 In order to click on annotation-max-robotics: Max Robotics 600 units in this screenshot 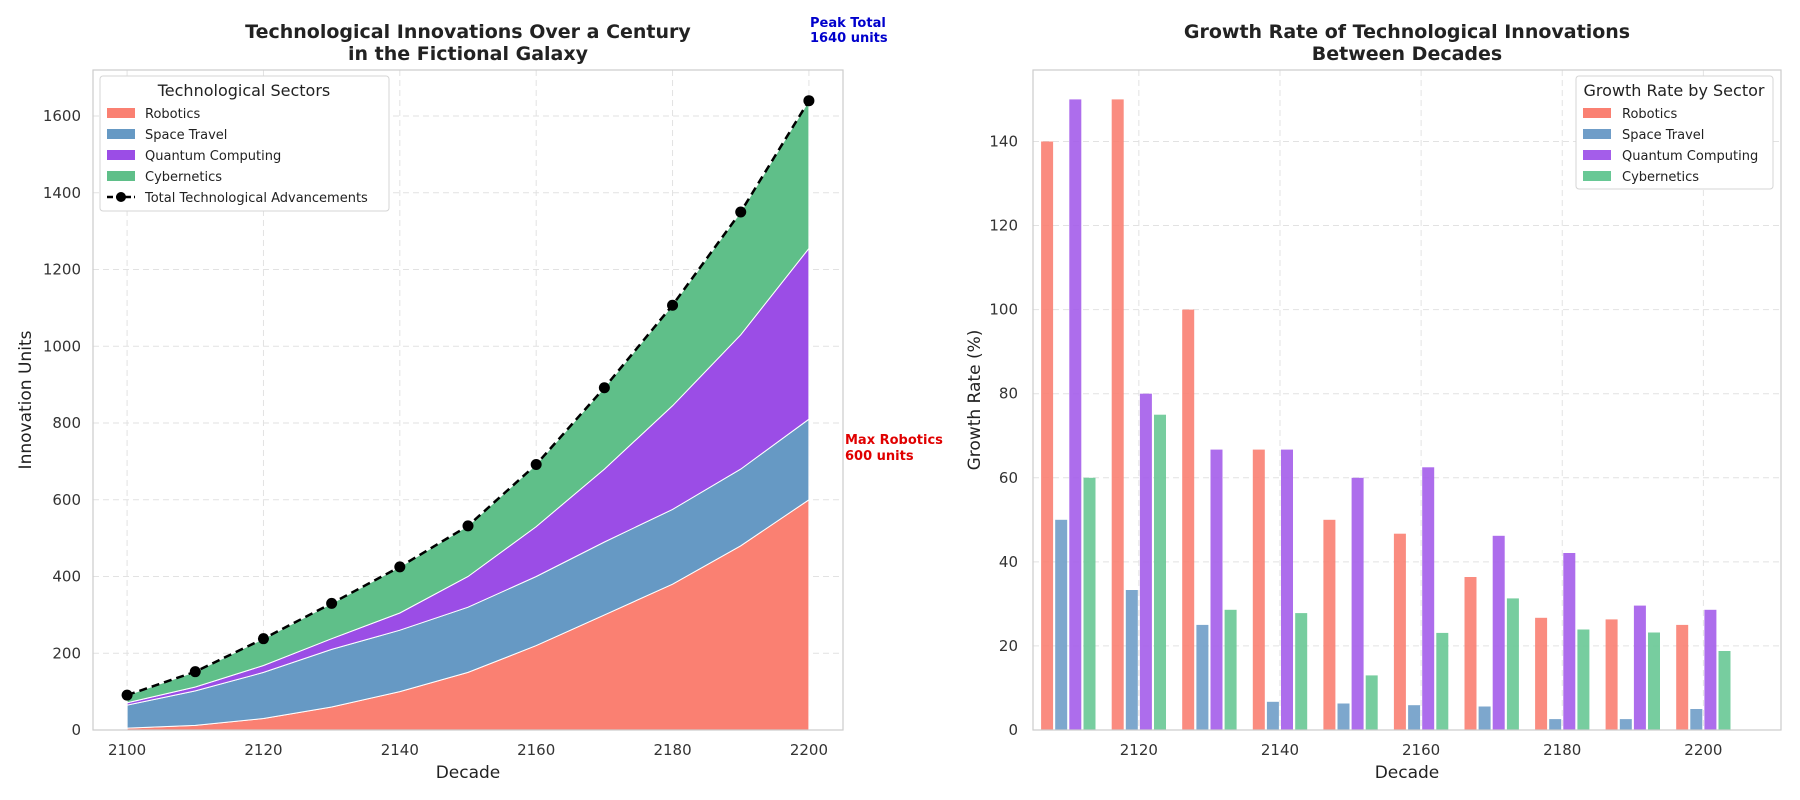, I will do `click(894, 448)`.